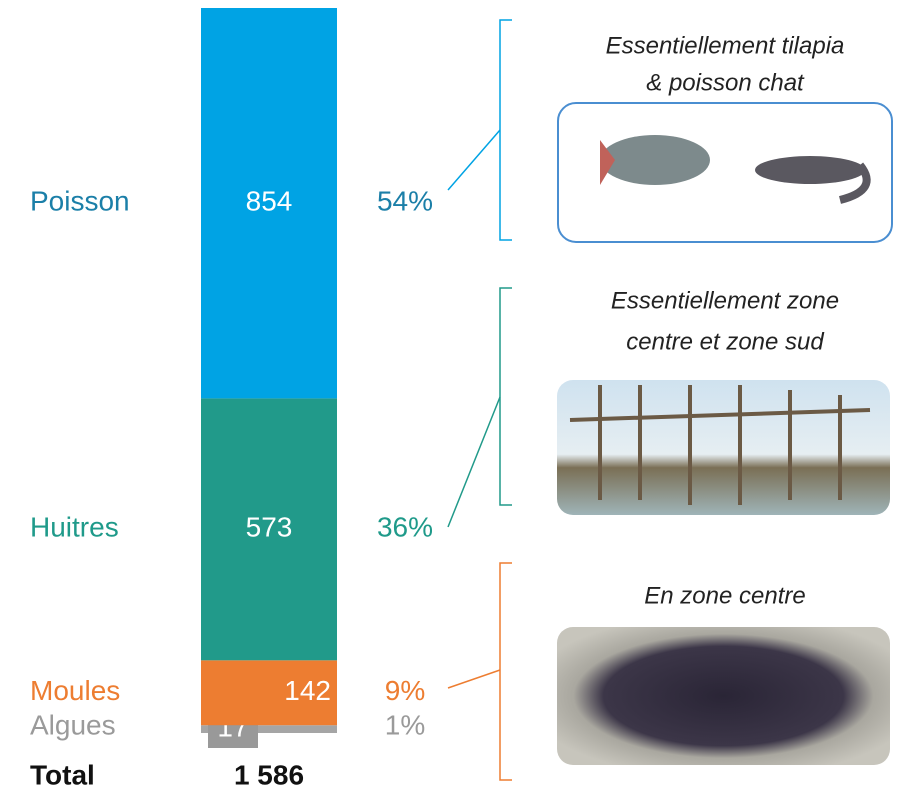 The width and height of the screenshot is (903, 796). Describe the element at coordinates (723, 696) in the screenshot. I see `mussel-picture` at that location.